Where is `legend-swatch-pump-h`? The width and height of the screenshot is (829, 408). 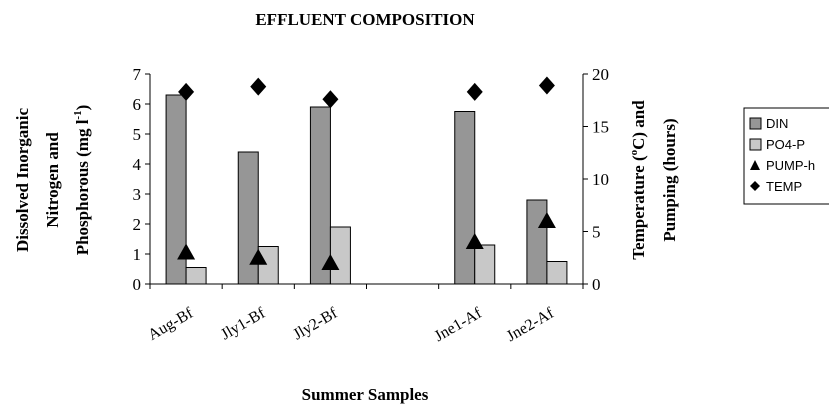 legend-swatch-pump-h is located at coordinates (755, 165).